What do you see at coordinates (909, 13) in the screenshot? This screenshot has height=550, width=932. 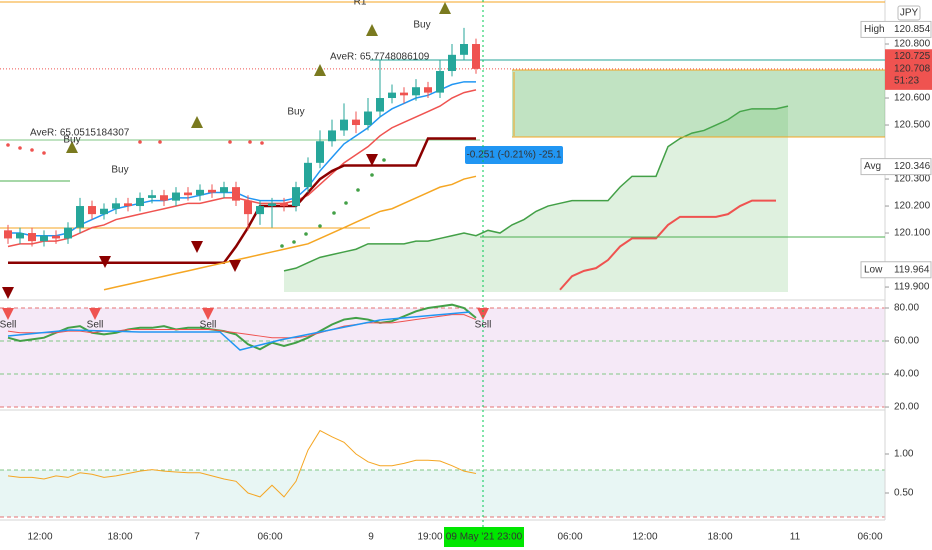 I see `currency-box` at bounding box center [909, 13].